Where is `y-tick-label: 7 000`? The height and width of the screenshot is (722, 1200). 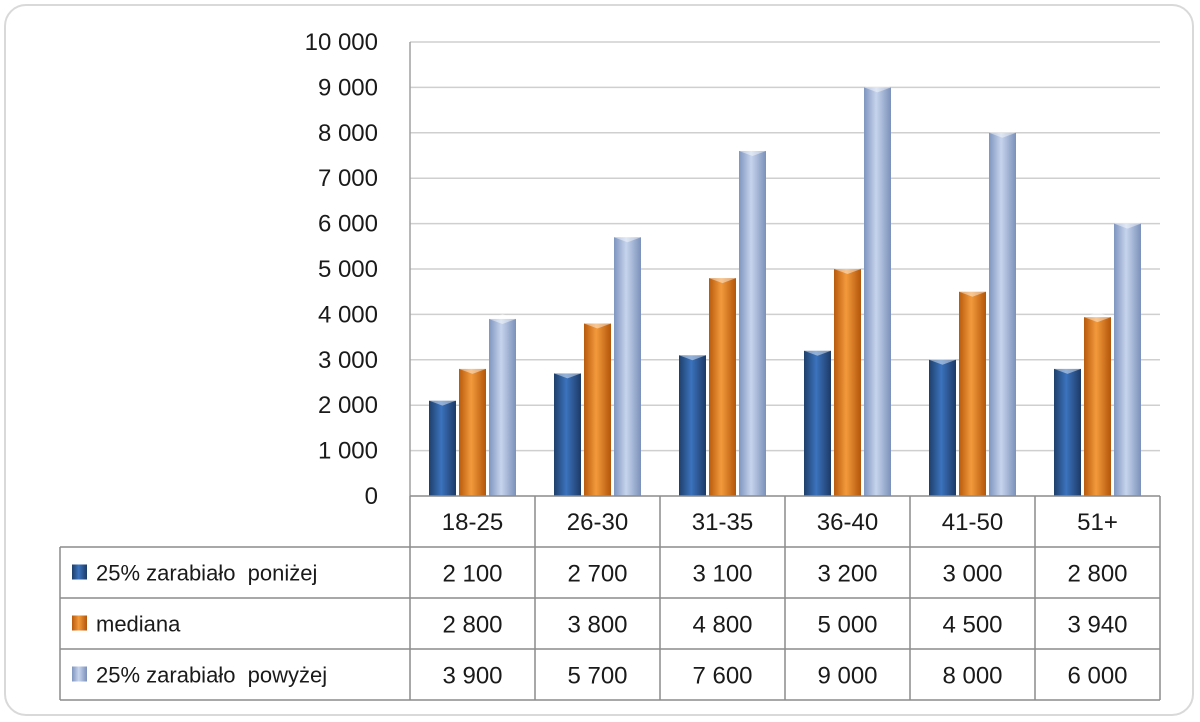 y-tick-label: 7 000 is located at coordinates (348, 178).